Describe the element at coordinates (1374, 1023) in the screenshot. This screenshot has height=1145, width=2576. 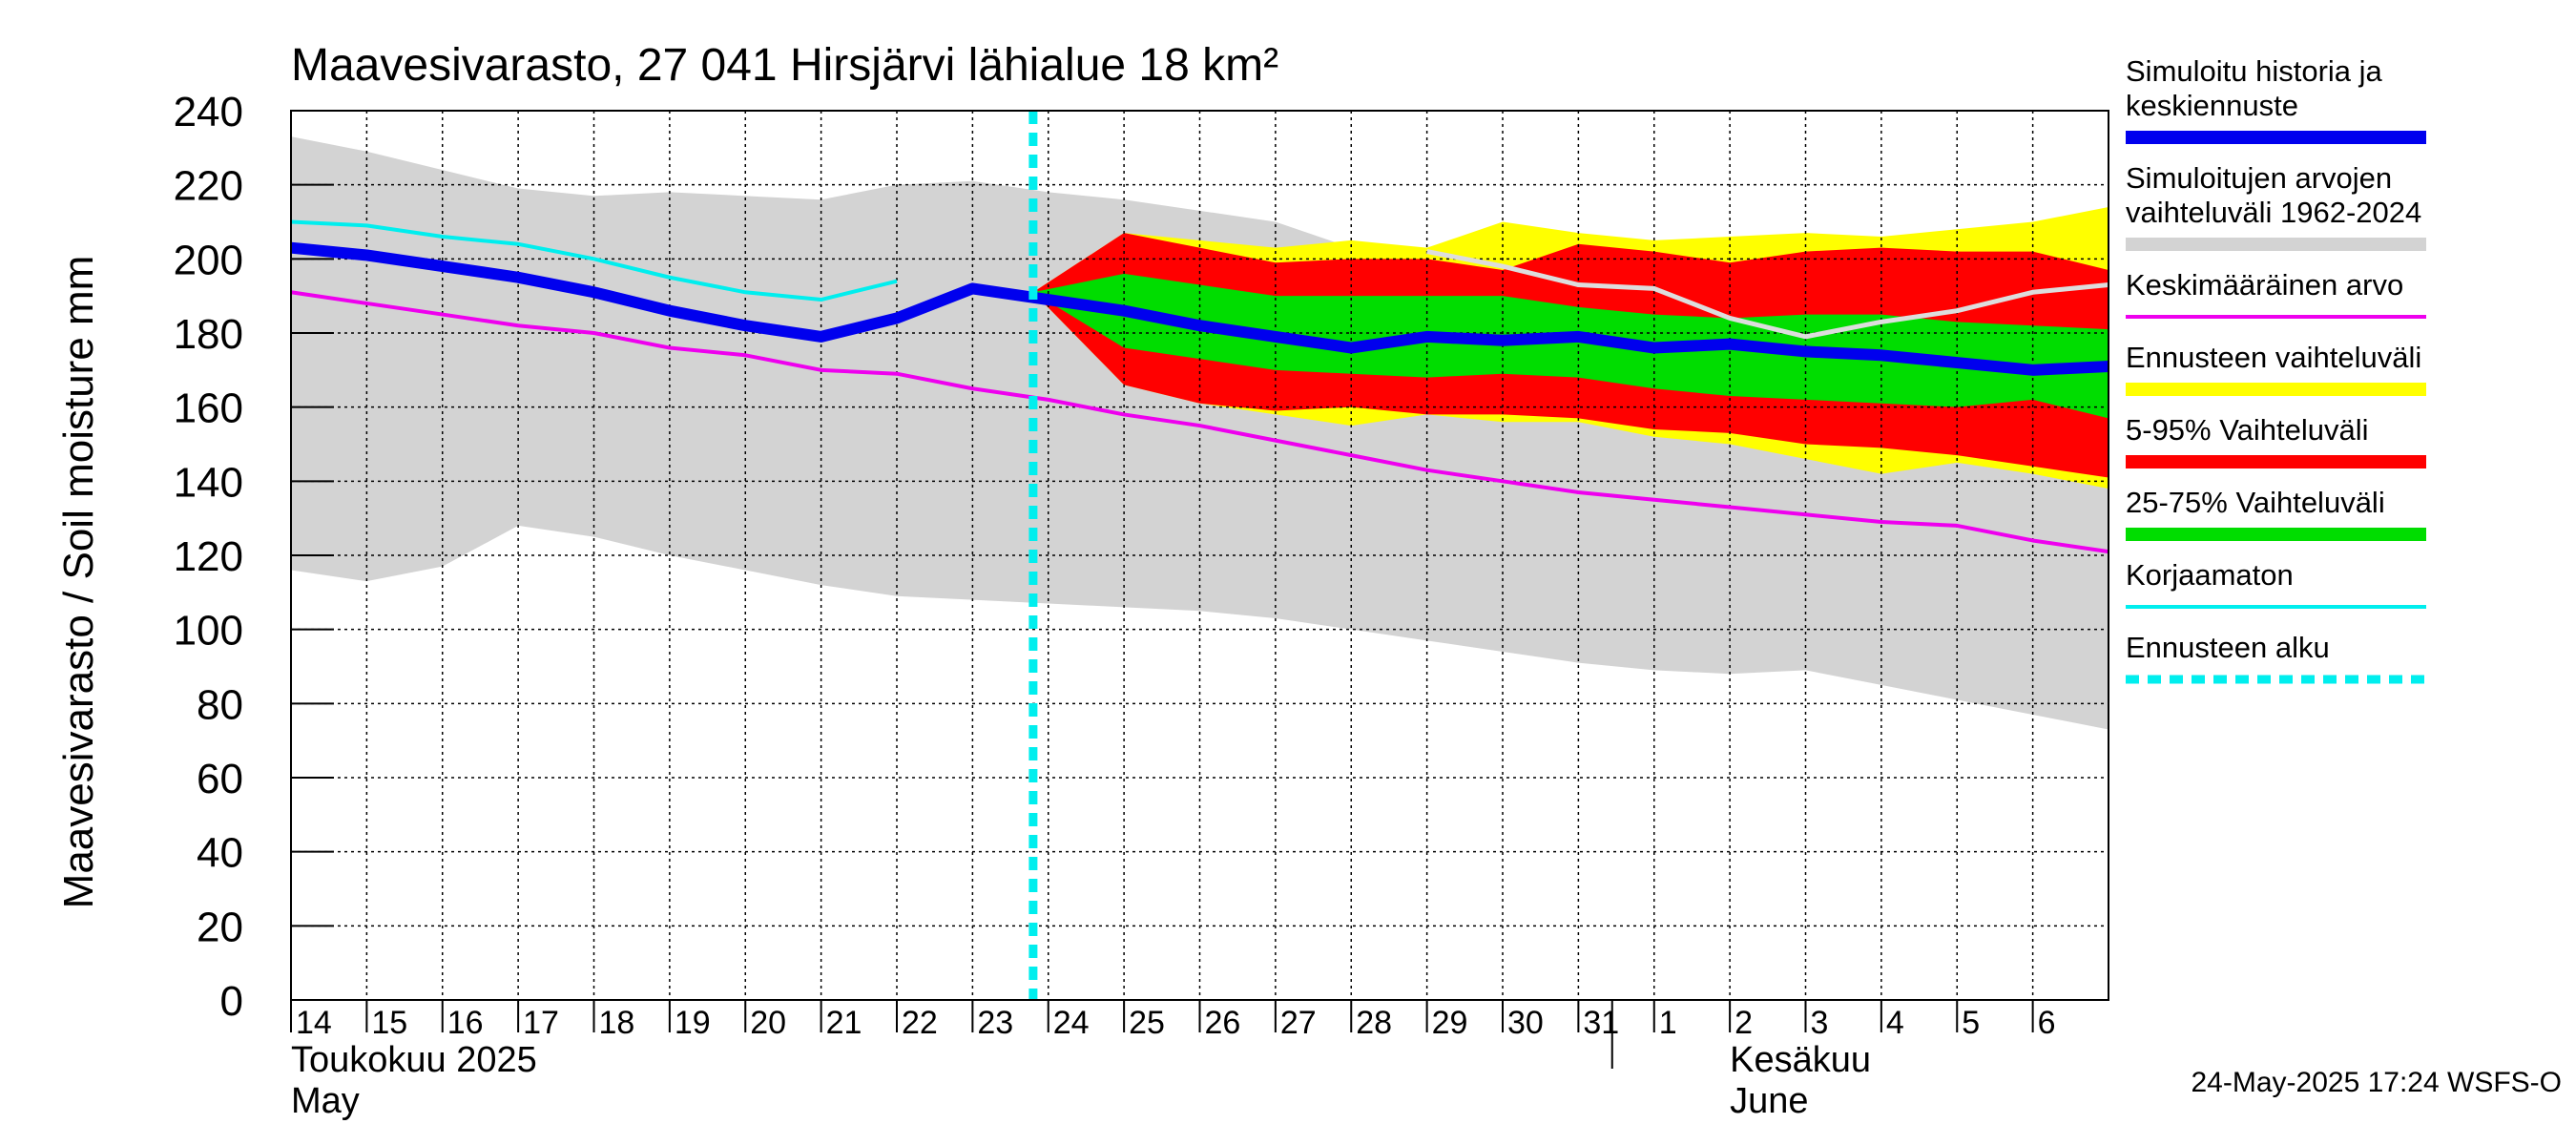
I see `x-tick-label: 28` at that location.